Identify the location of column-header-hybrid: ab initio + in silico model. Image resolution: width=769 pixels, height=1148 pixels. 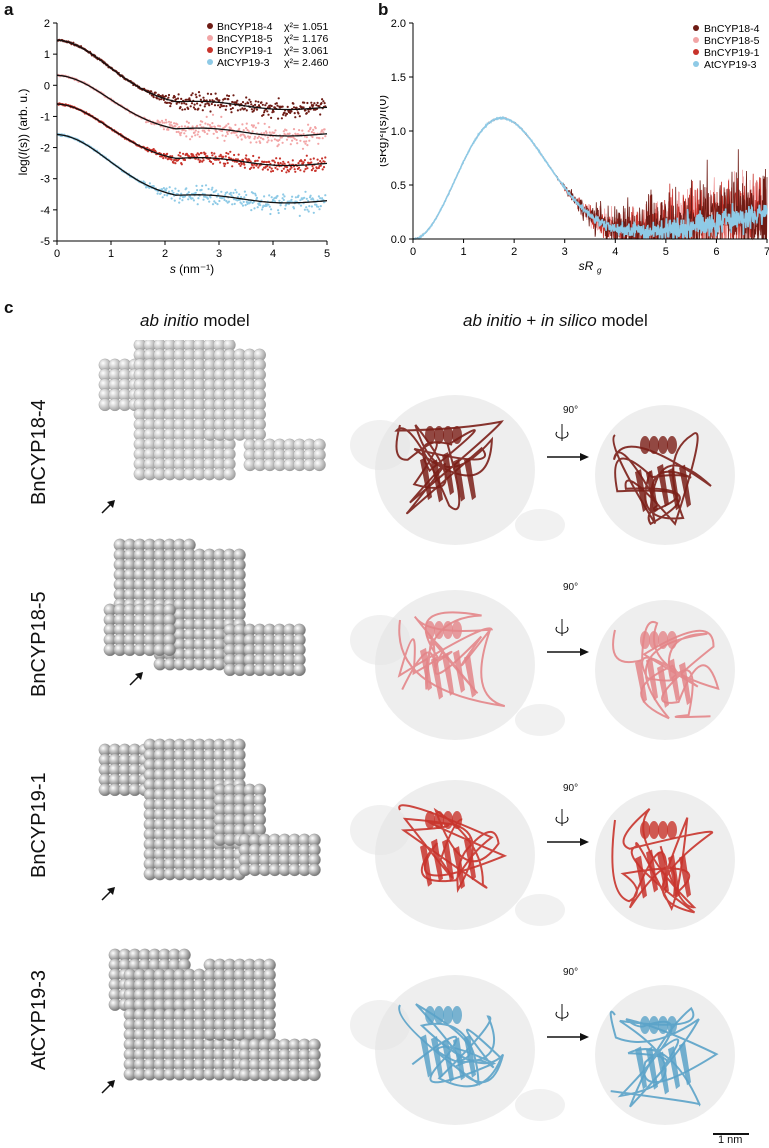
(555, 320).